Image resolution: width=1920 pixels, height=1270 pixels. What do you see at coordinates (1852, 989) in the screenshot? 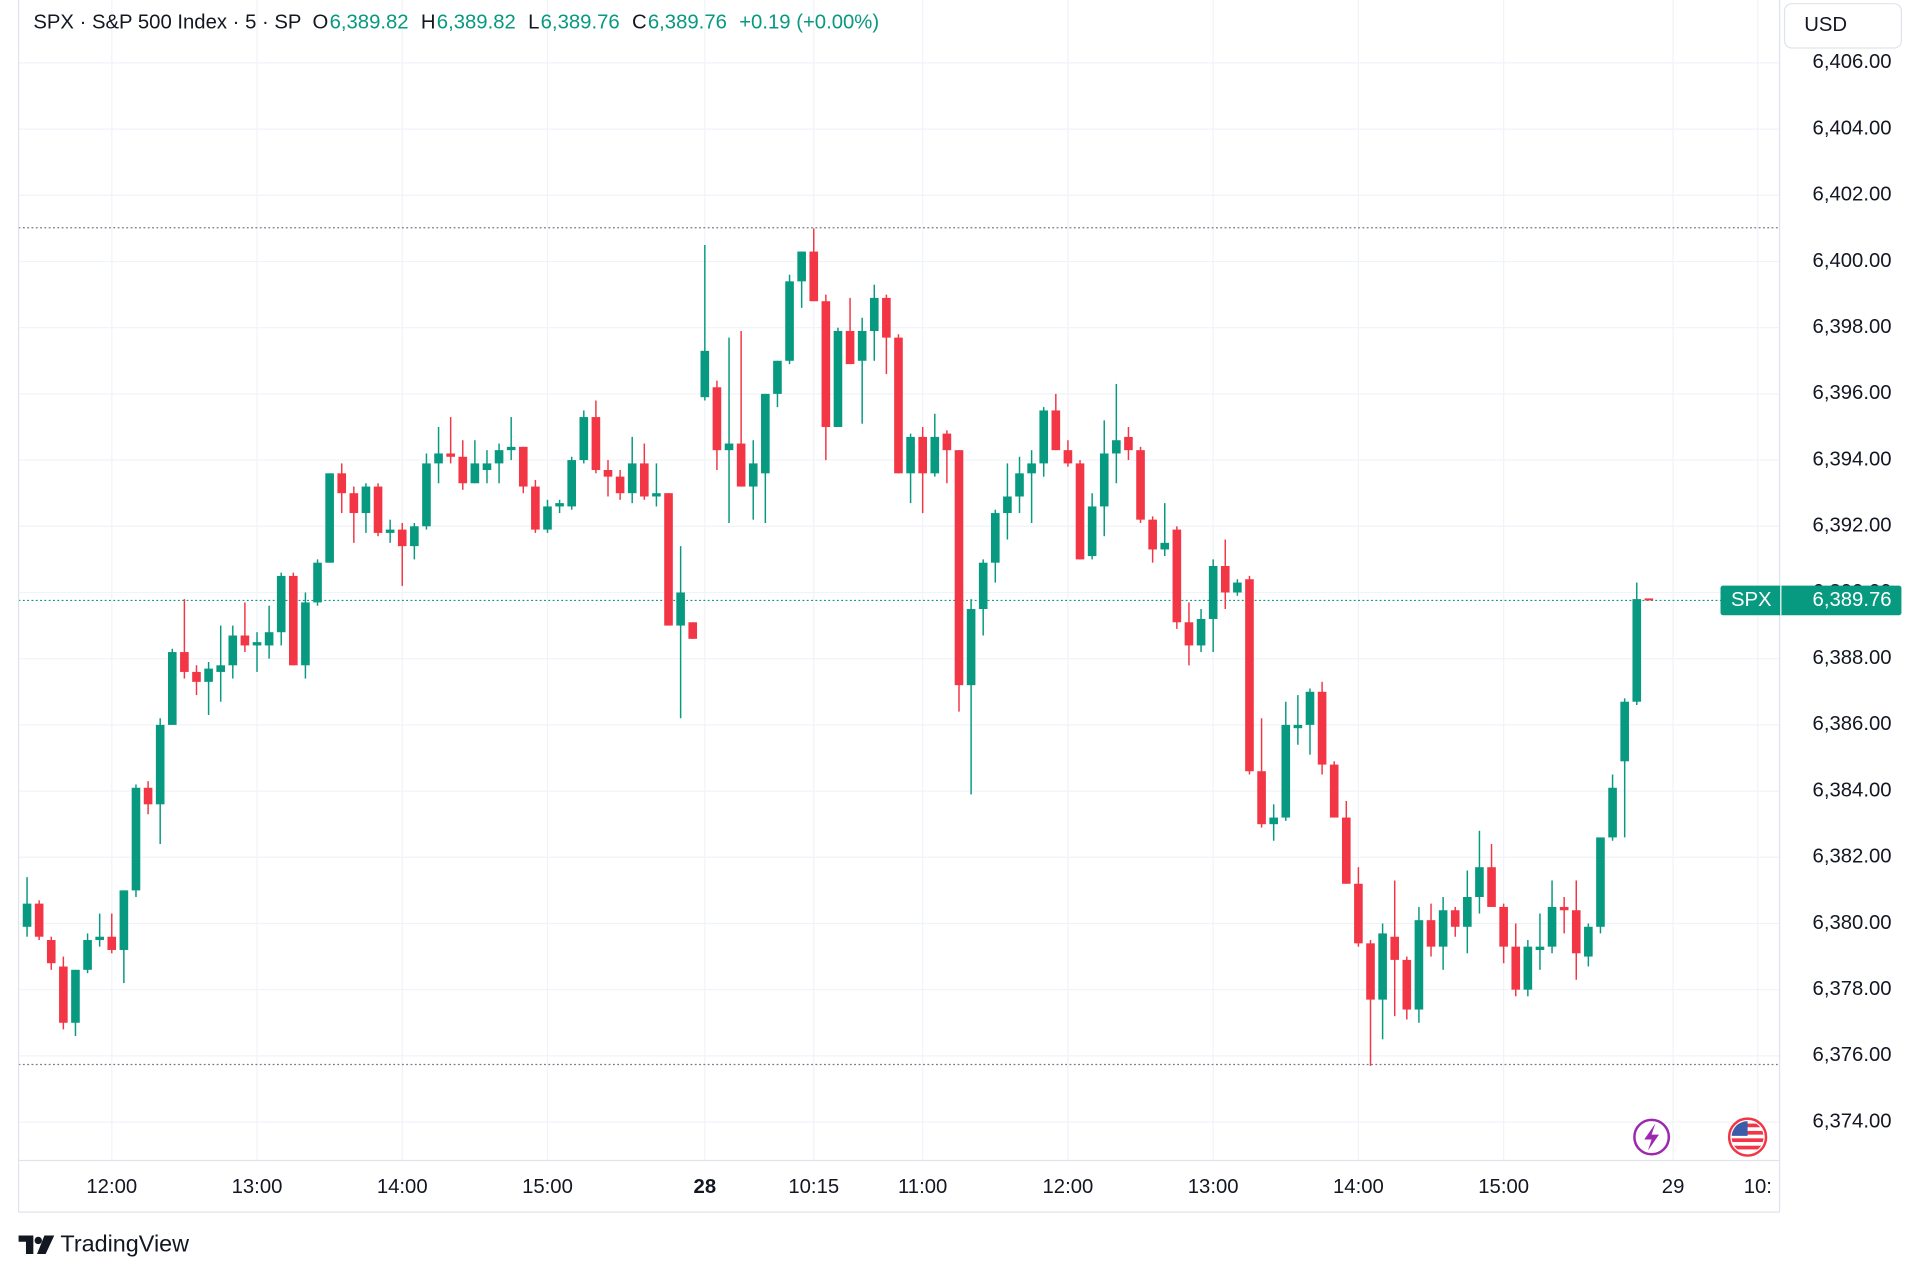
I see `y-tick-label: 6,378.00` at bounding box center [1852, 989].